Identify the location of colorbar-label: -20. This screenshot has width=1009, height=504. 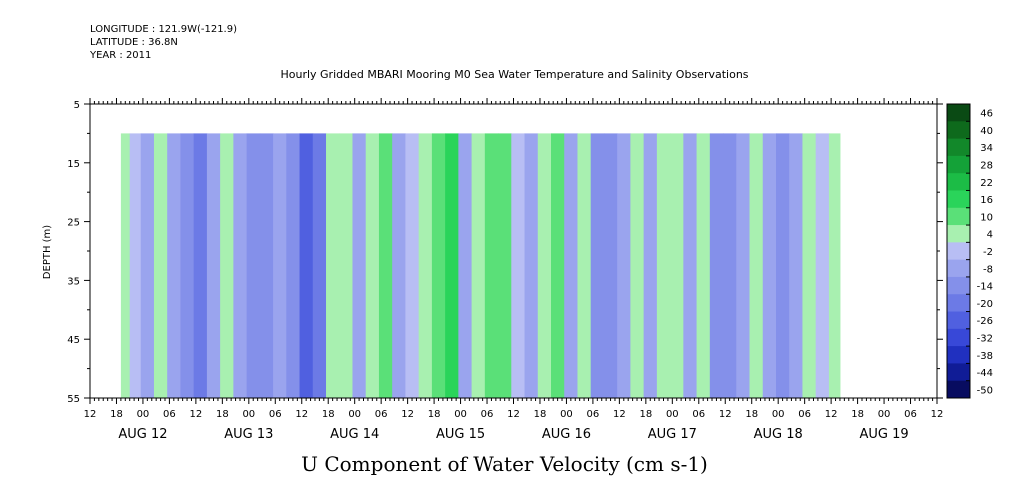
(985, 304).